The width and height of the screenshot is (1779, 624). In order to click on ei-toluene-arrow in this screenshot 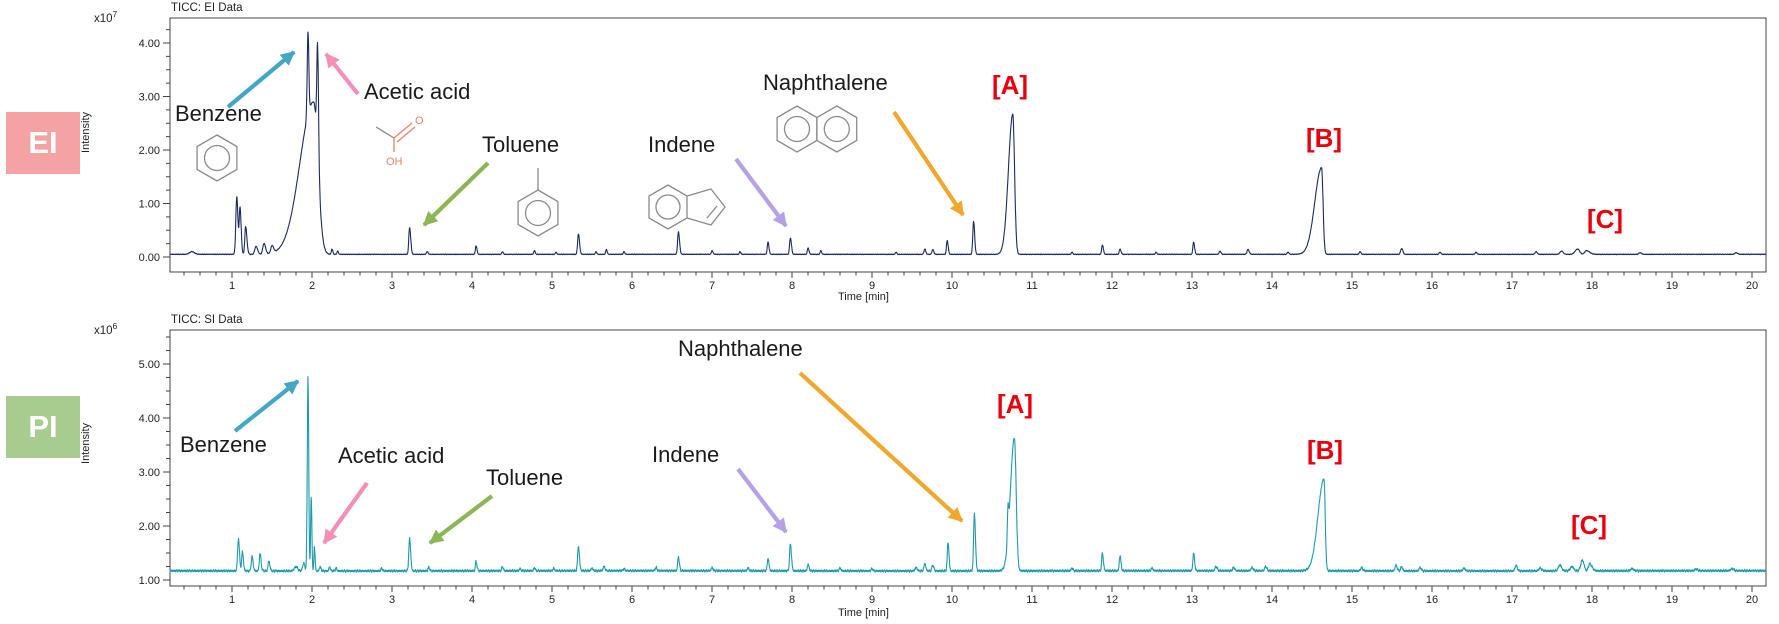, I will do `click(456, 194)`.